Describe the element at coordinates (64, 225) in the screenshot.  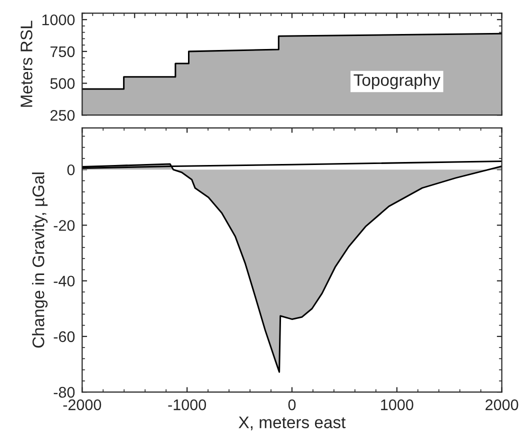
I see `y-tick-label: -20` at that location.